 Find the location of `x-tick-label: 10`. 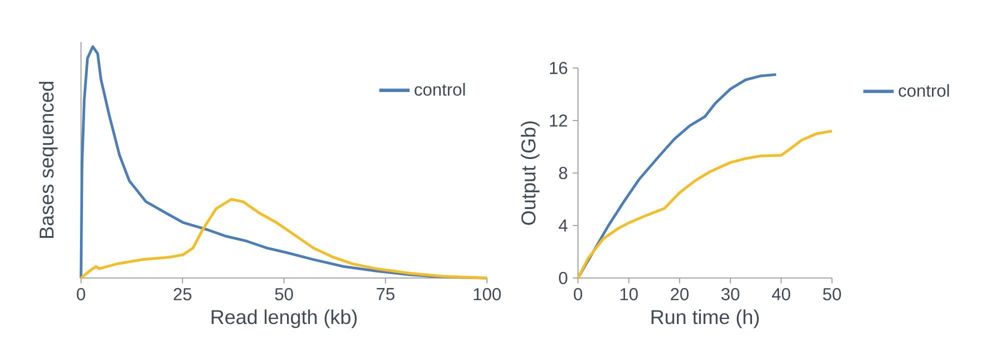

x-tick-label: 10 is located at coordinates (629, 294).